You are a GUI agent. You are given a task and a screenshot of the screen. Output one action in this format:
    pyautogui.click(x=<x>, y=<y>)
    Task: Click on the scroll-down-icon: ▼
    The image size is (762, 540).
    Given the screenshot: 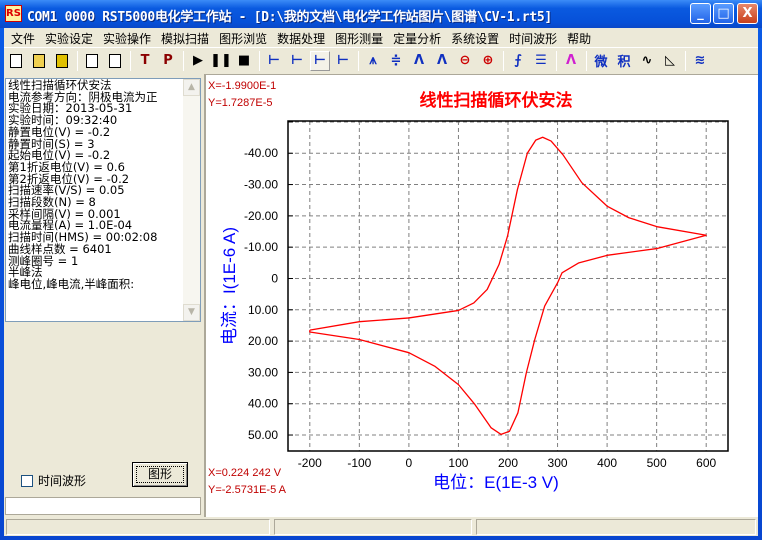 What is the action you would take?
    pyautogui.click(x=191, y=312)
    